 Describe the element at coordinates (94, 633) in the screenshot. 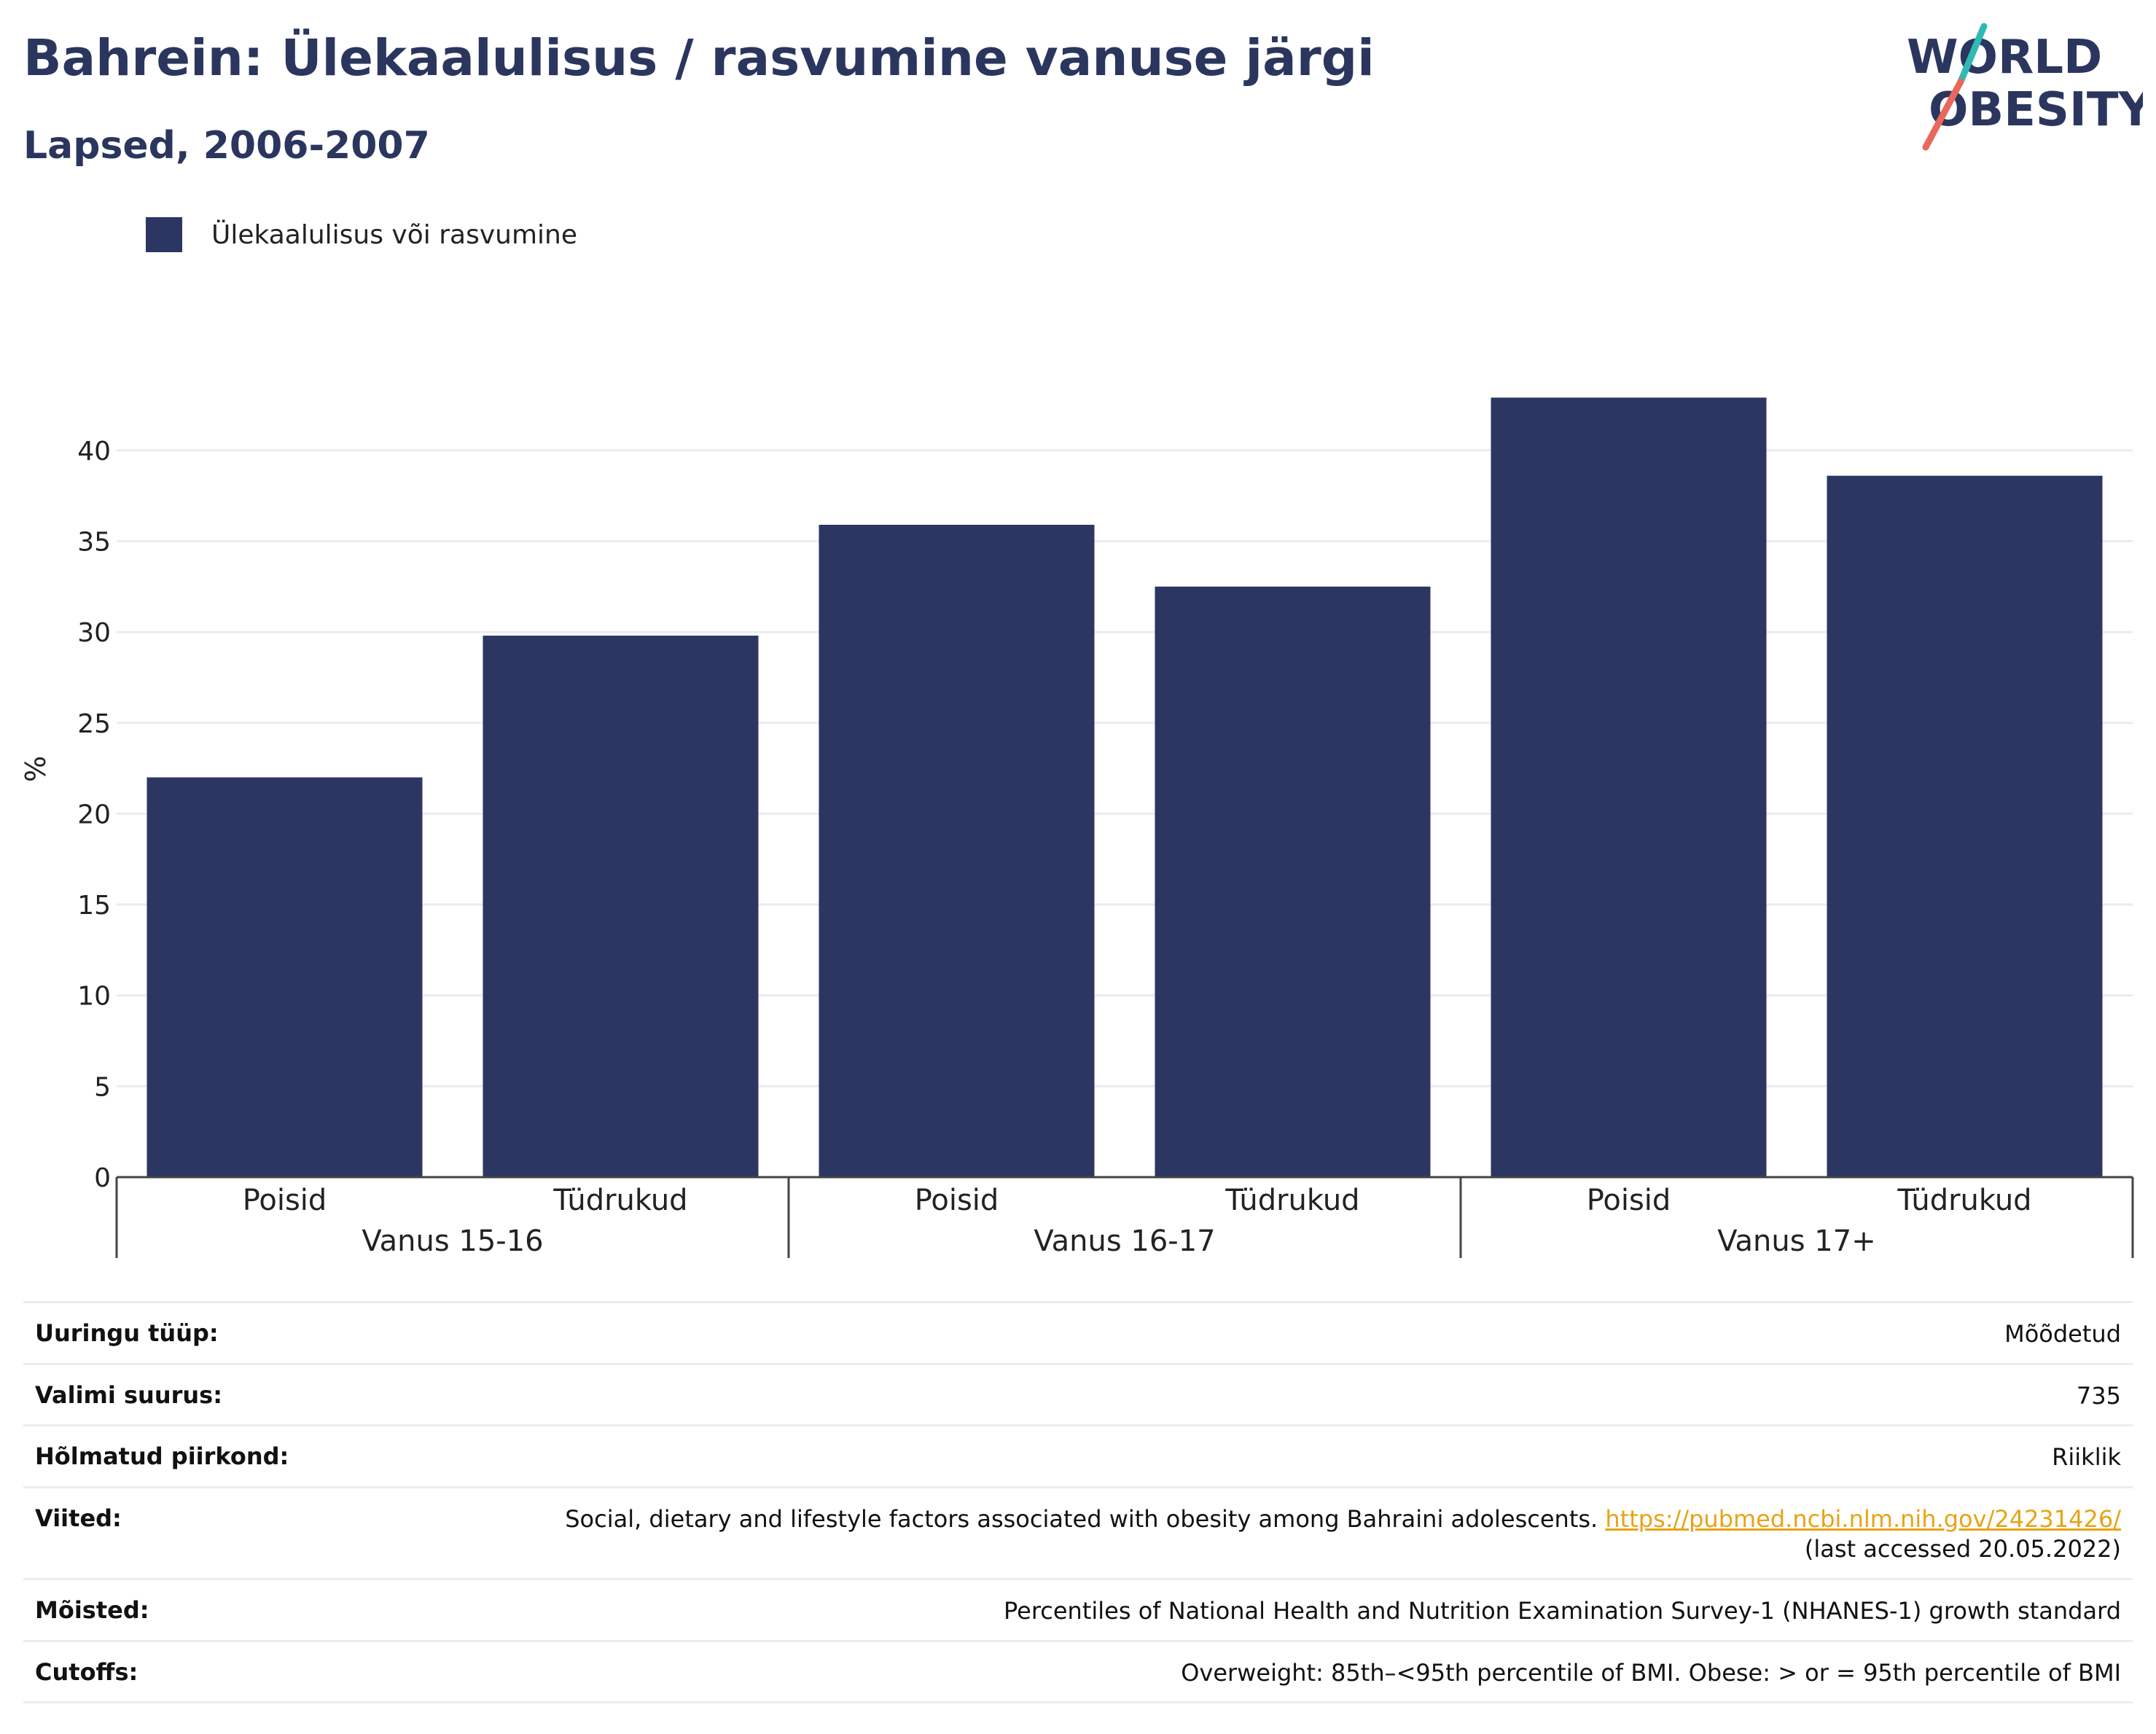

I see `y-tick-label: 30` at that location.